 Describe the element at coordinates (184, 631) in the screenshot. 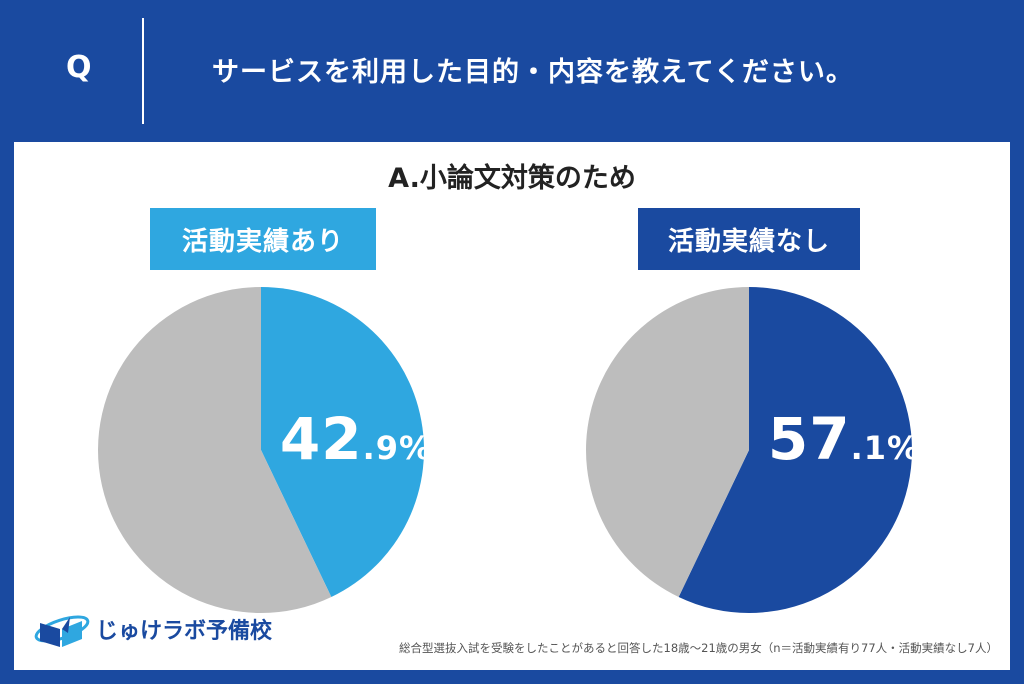

I see `logo-text: じゅけラボ予備校` at that location.